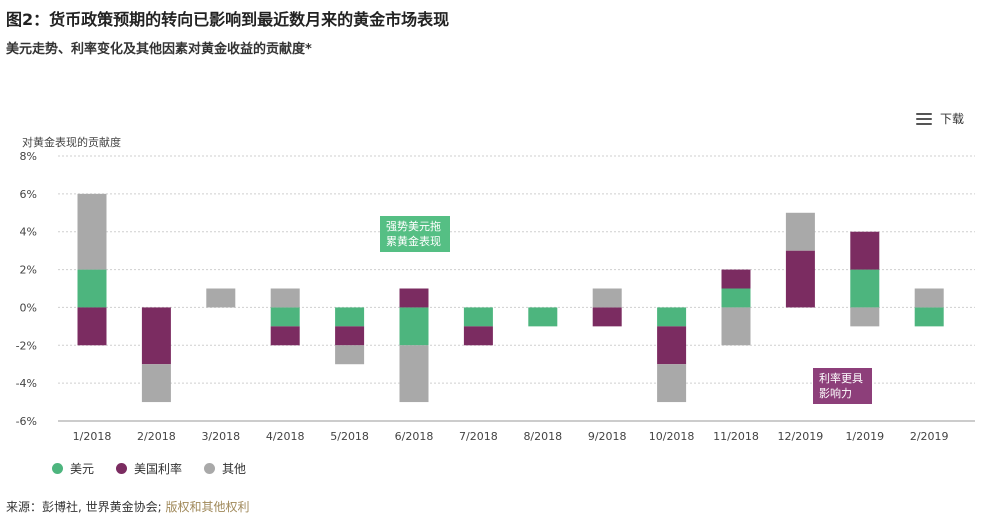  What do you see at coordinates (210, 468) in the screenshot?
I see `legend-dot-other` at bounding box center [210, 468].